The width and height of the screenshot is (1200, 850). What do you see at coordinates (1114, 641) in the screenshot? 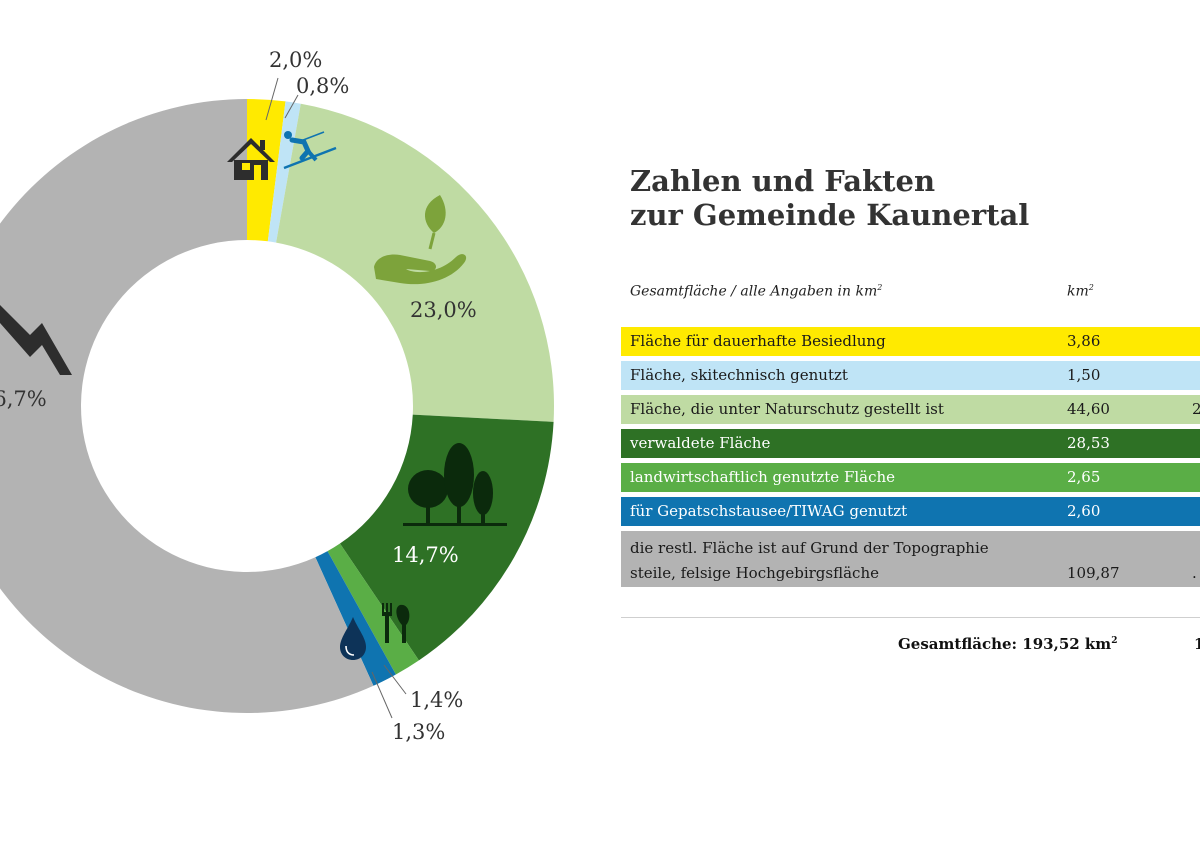
I see `total-area-sup: 2` at bounding box center [1114, 641].